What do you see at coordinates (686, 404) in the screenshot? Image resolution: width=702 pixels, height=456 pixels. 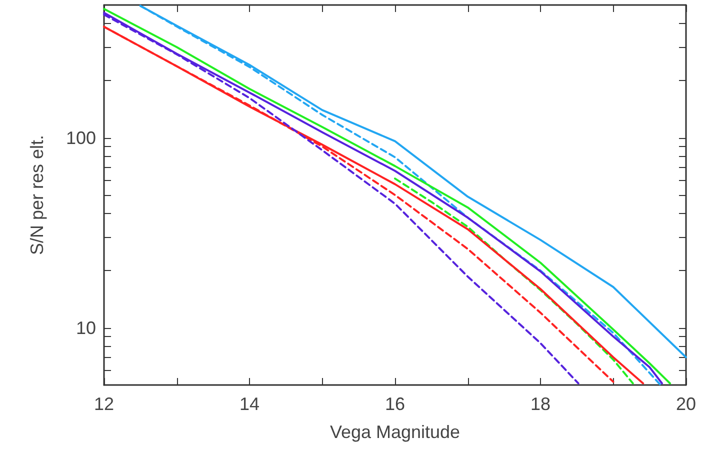 I see `x-tick-label: 20` at bounding box center [686, 404].